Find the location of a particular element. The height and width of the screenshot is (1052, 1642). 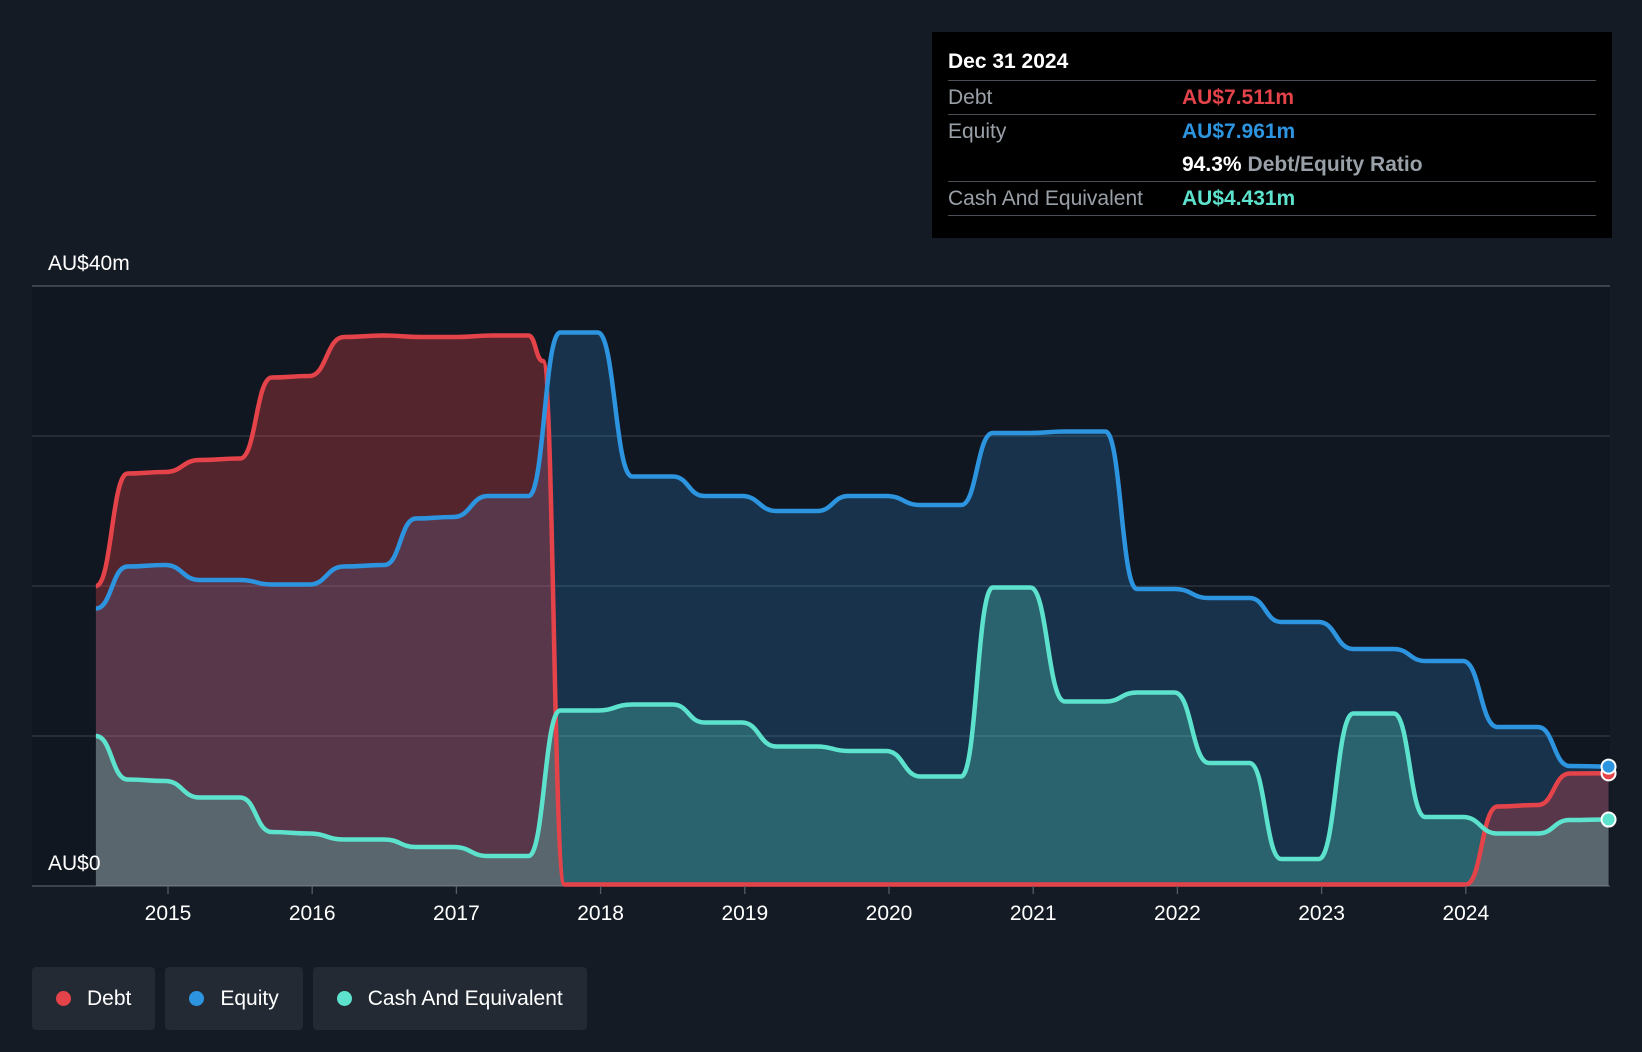

tooltip-row-ratio: 94.3% Debt/Equity Ratio is located at coordinates (1272, 165).